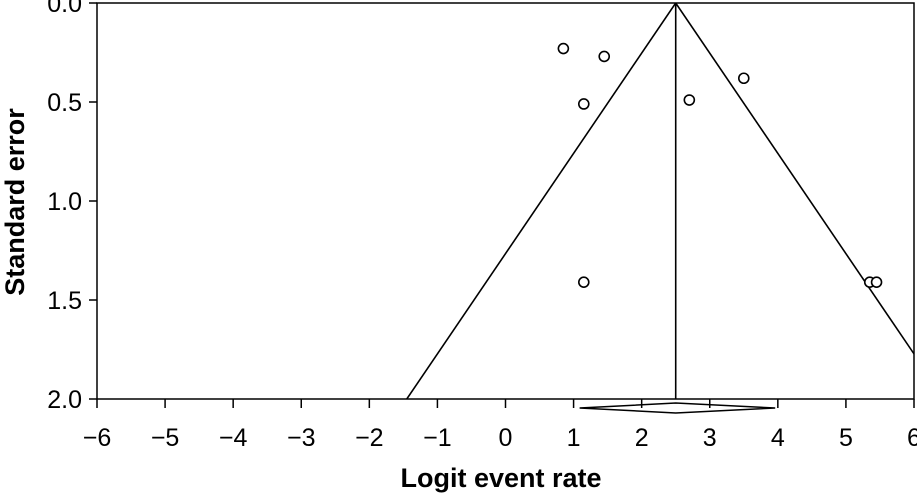  I want to click on y-axis-label: Standard error, so click(15, 202).